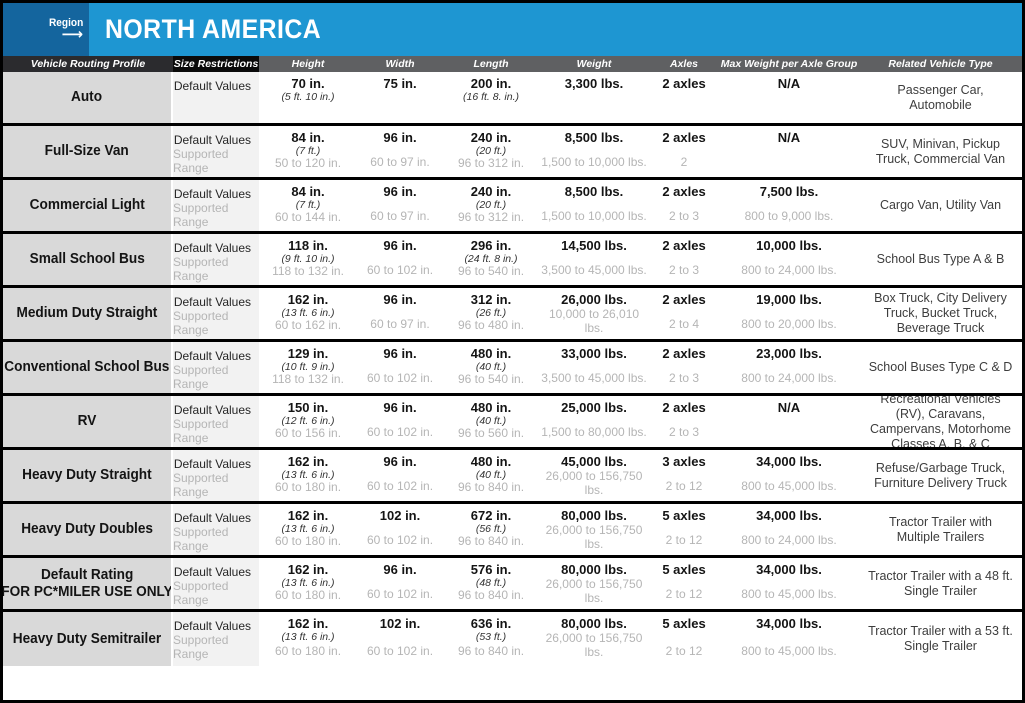  What do you see at coordinates (308, 163) in the screenshot?
I see `height-supported-range: 50 to 120 in.` at bounding box center [308, 163].